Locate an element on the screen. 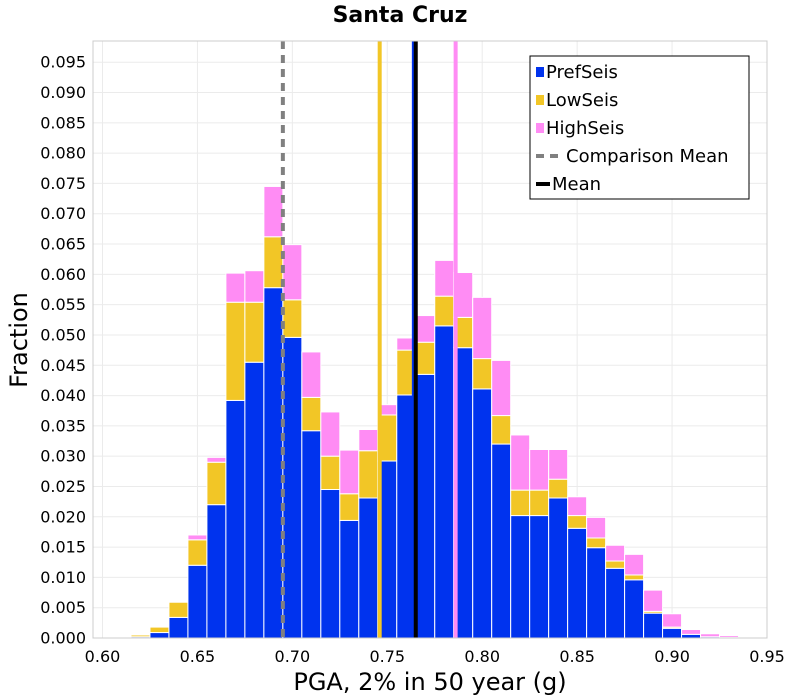 The height and width of the screenshot is (700, 800). x-tick-label: 0.85 is located at coordinates (577, 656).